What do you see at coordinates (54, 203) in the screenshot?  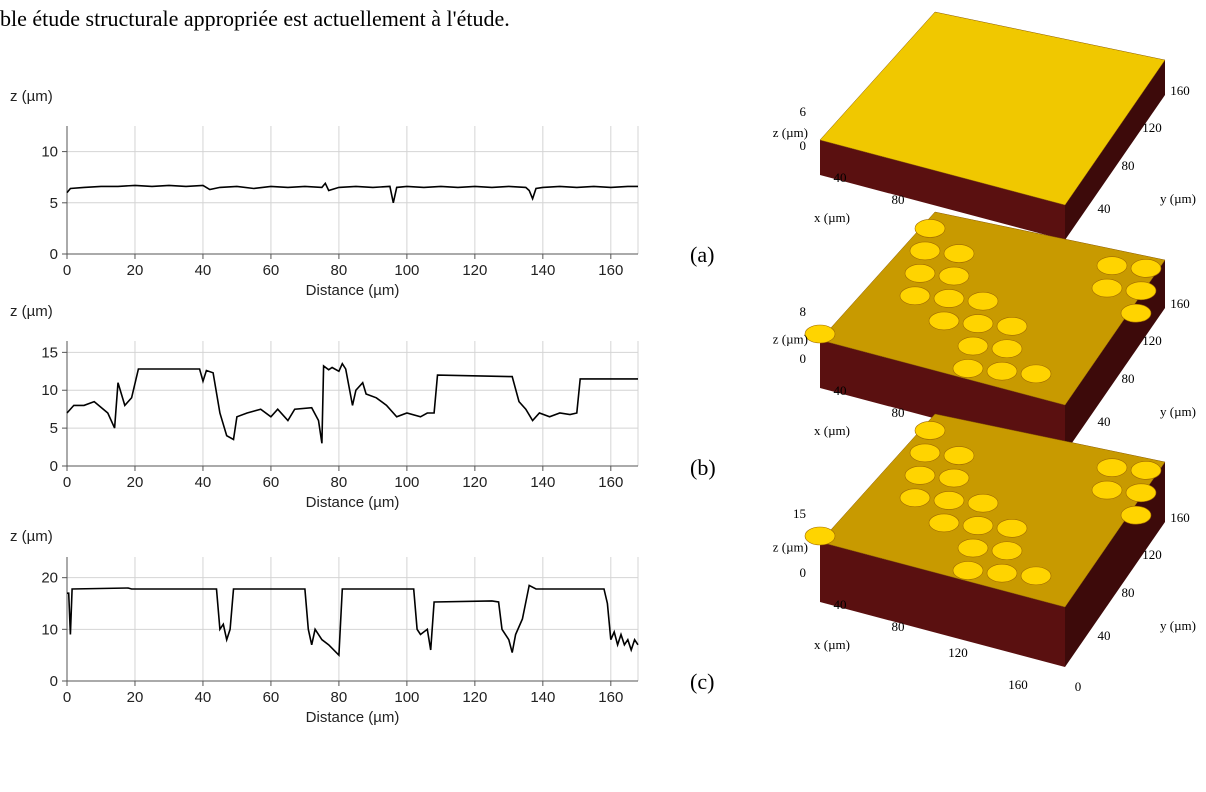 I see `y-tick-label: 5` at bounding box center [54, 203].